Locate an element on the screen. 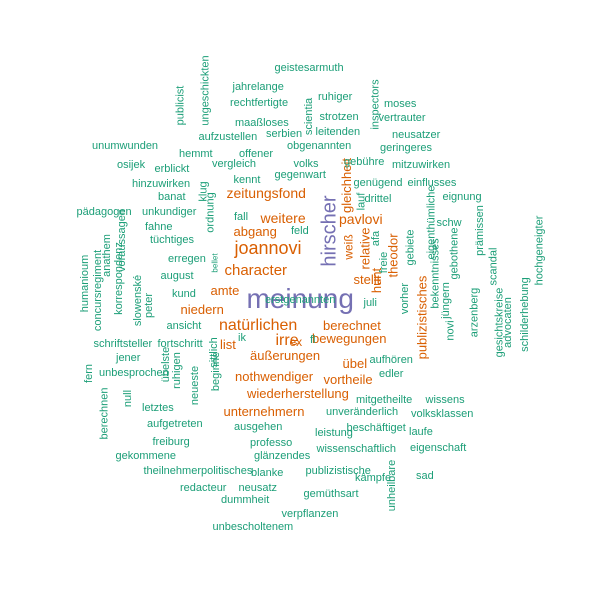  word-146: unbescholtenem is located at coordinates (253, 526).